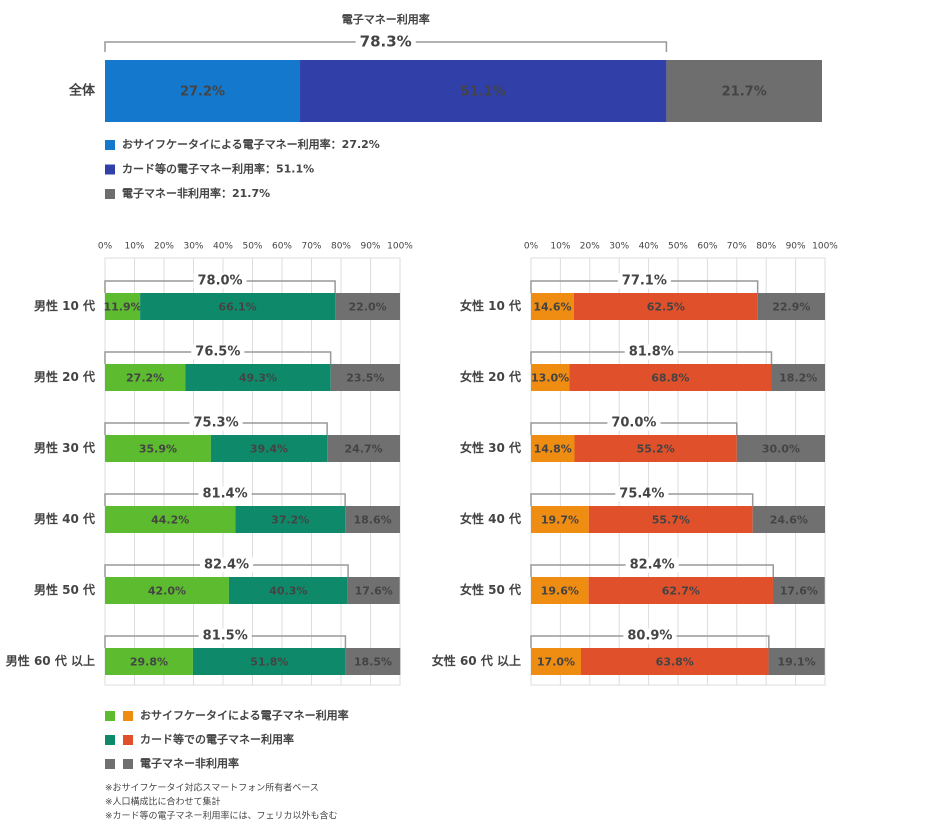  I want to click on value-label: 22.0%, so click(367, 307).